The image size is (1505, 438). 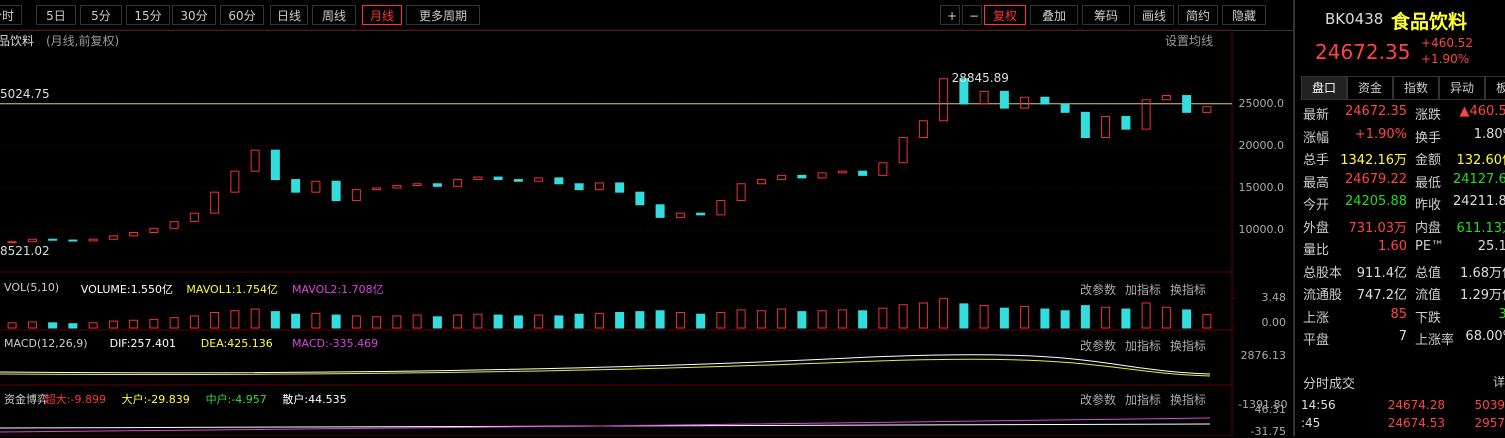 What do you see at coordinates (1491, 246) in the screenshot?
I see `field-value: 25.17` at bounding box center [1491, 246].